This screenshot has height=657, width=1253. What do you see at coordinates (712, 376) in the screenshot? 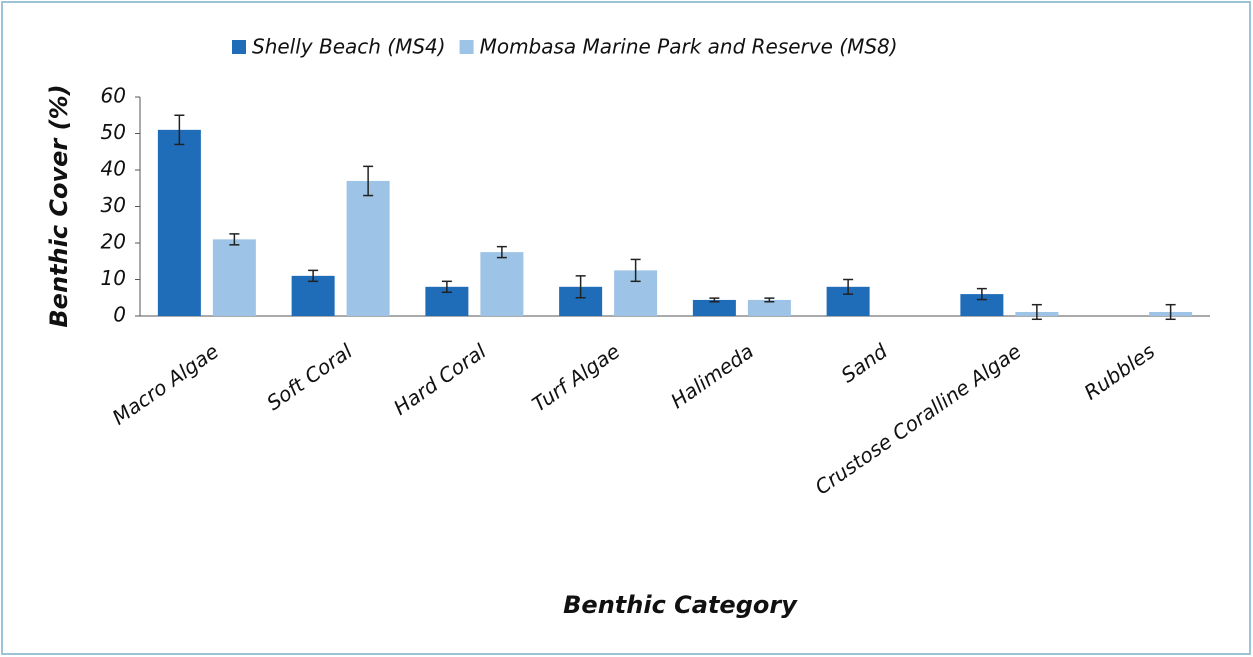
I see `x-tick-label: Halimeda` at bounding box center [712, 376].